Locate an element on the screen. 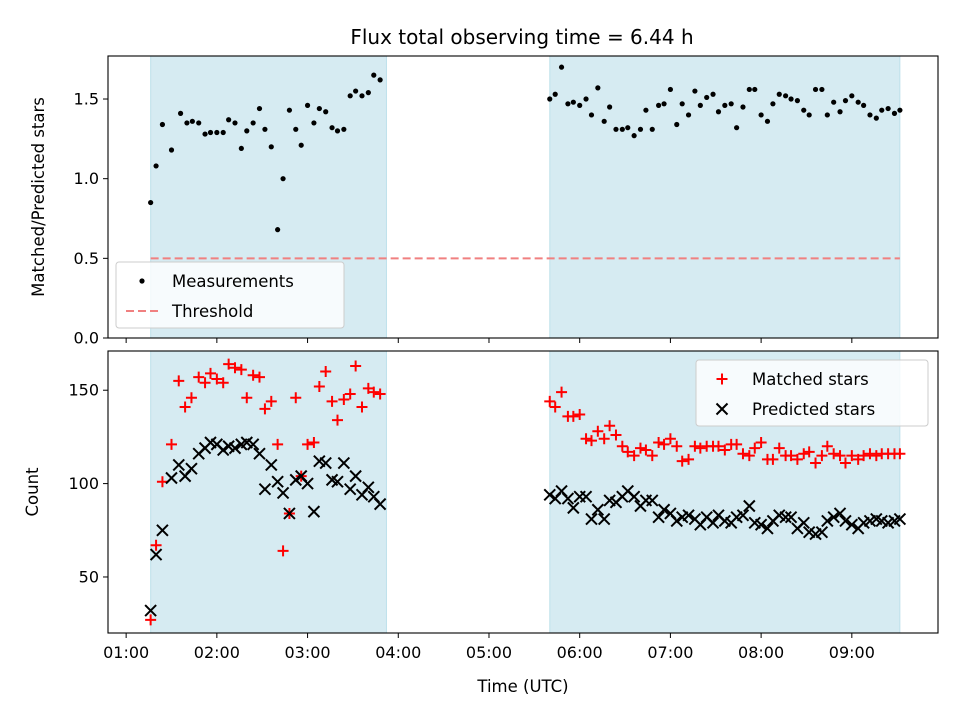  x-tick-label: 08:00 is located at coordinates (761, 652).